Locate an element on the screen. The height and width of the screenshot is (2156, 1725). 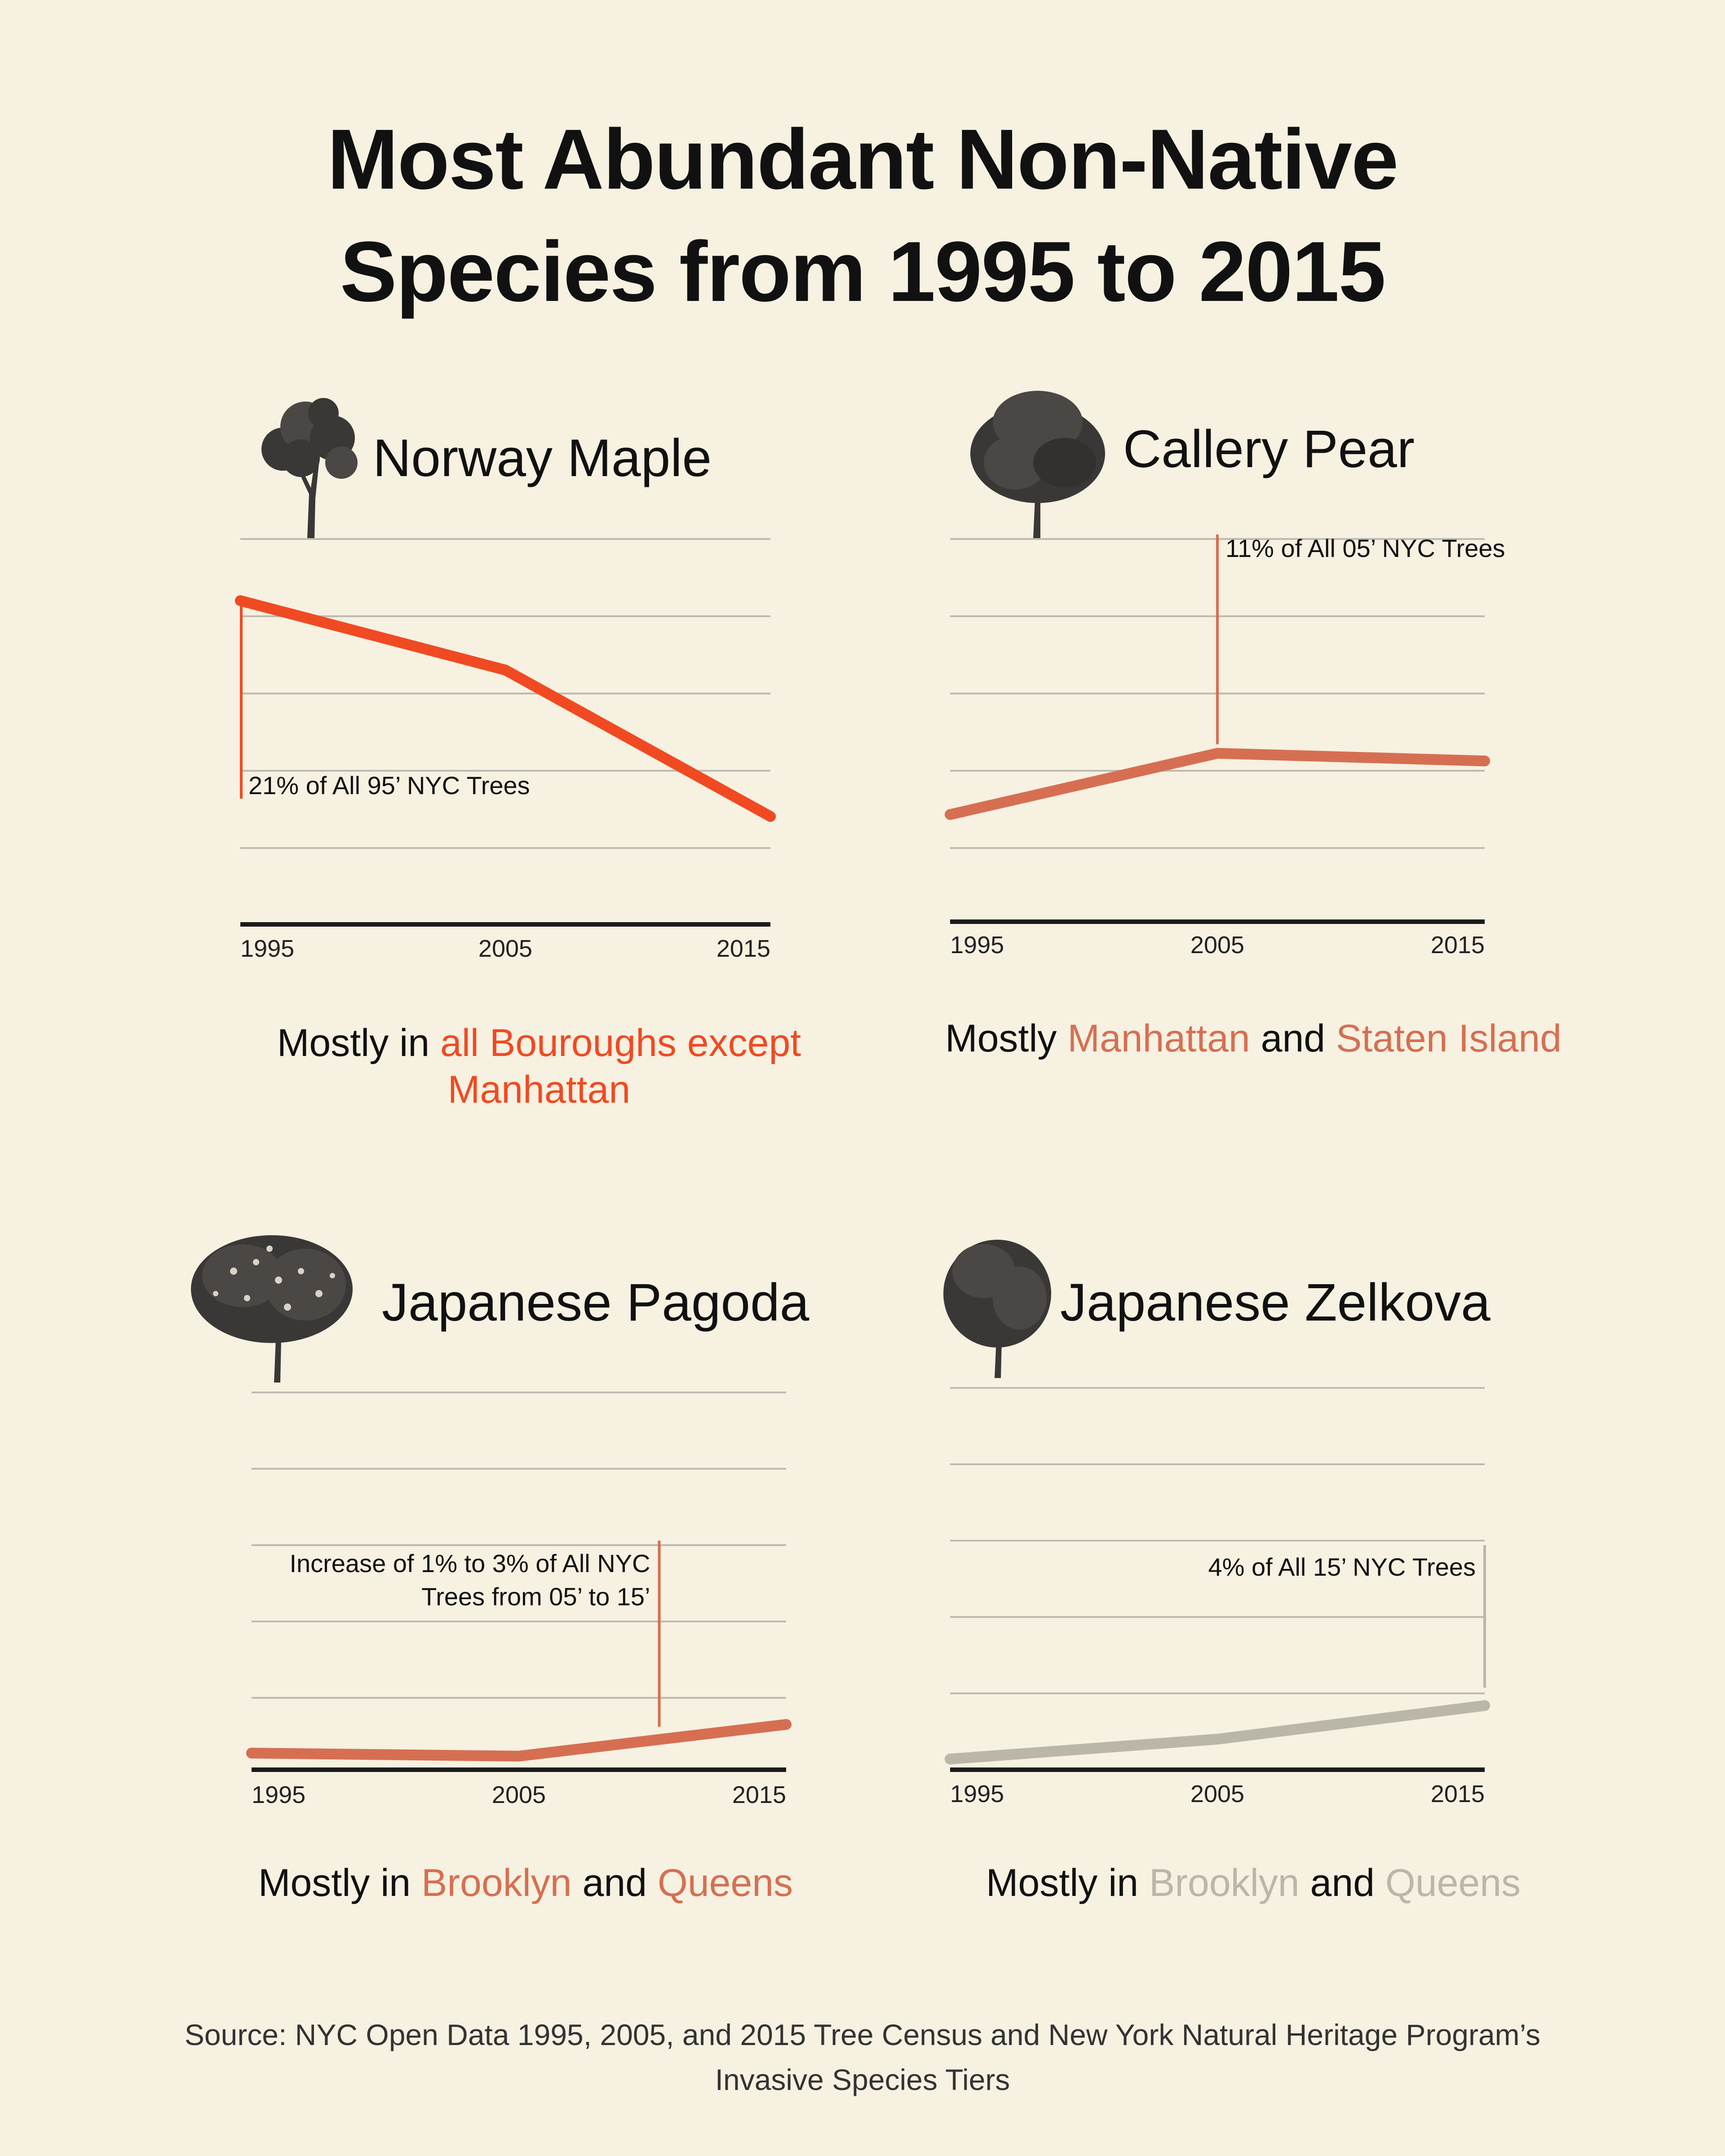
summary-segment: Mostly is located at coordinates (1006, 1039).